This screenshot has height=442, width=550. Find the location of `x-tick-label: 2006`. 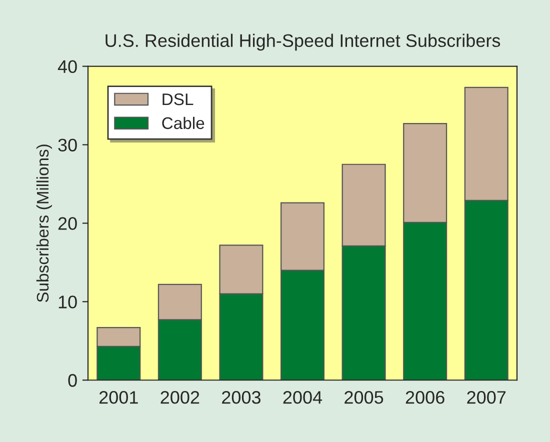

x-tick-label: 2006 is located at coordinates (425, 397).